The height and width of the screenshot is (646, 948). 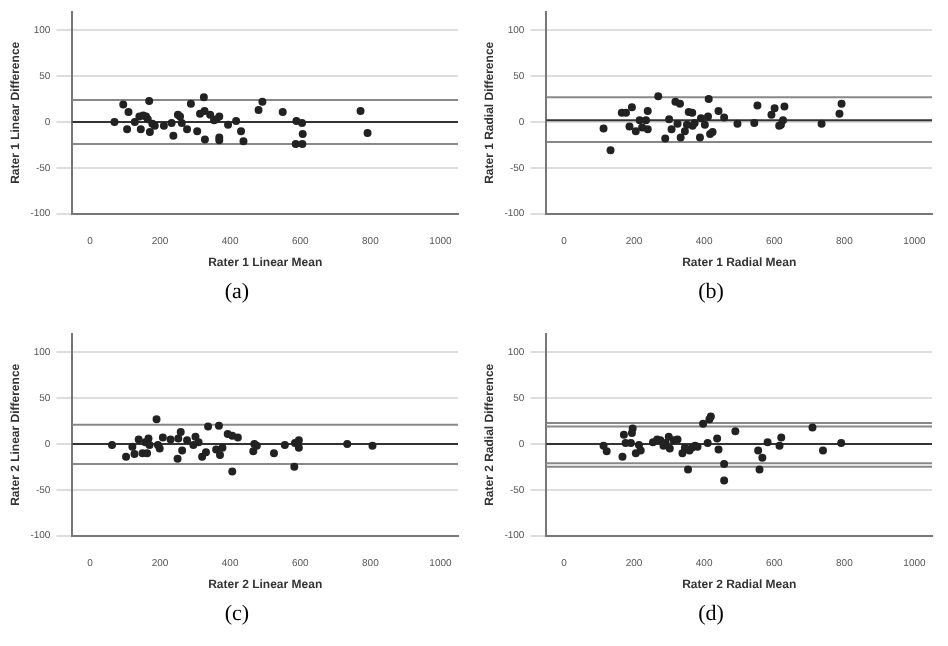 What do you see at coordinates (237, 292) in the screenshot?
I see `text: (a)` at bounding box center [237, 292].